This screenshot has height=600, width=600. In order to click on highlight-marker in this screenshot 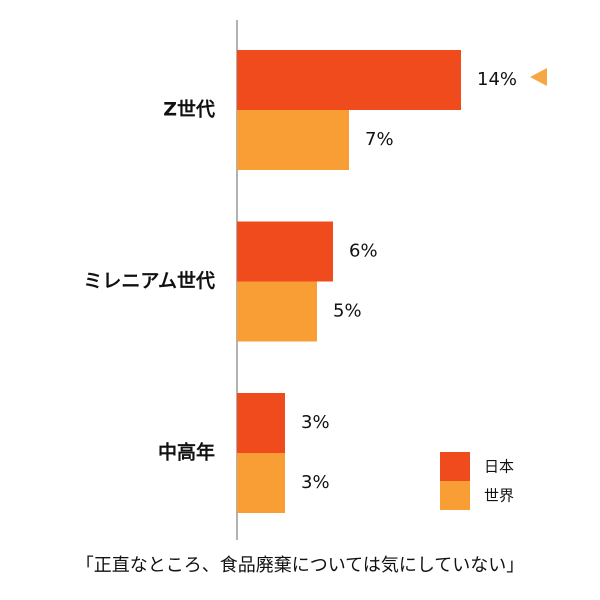, I will do `click(538, 77)`.